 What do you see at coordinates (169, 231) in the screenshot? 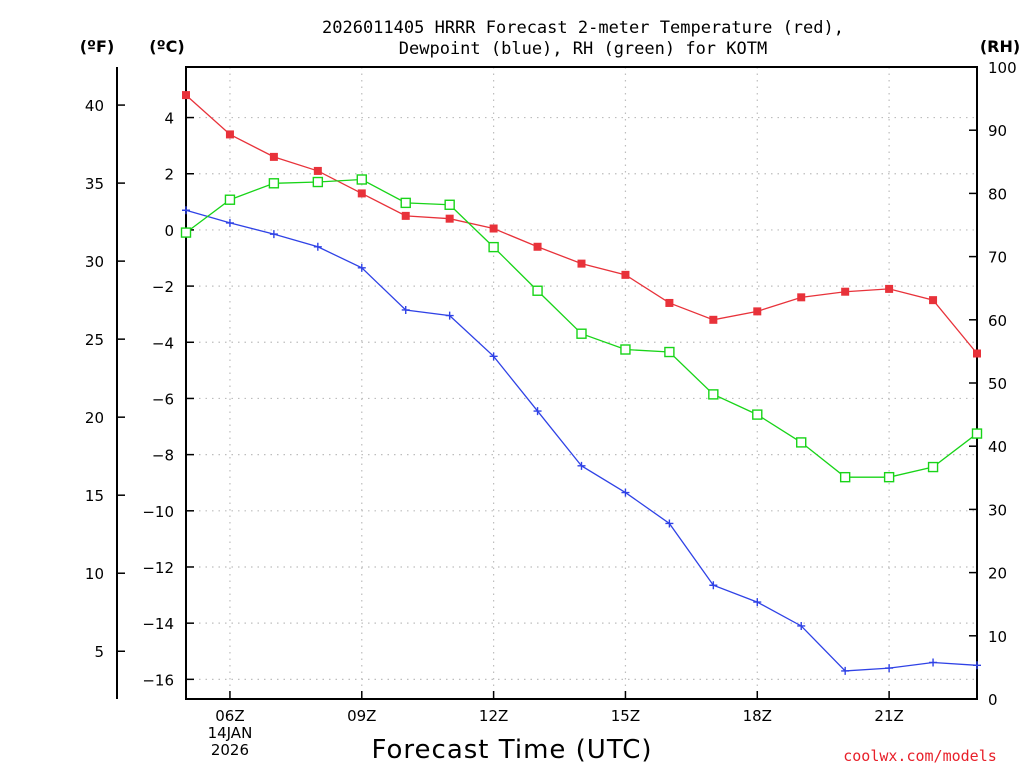
I see `celsius-tick-label: 0` at bounding box center [169, 231].